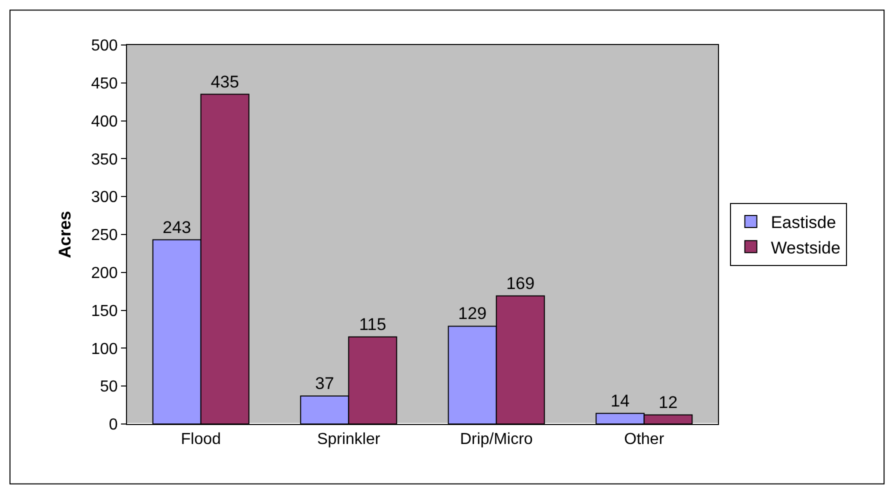 This screenshot has width=890, height=495. What do you see at coordinates (372, 324) in the screenshot?
I see `data-label: 115` at bounding box center [372, 324].